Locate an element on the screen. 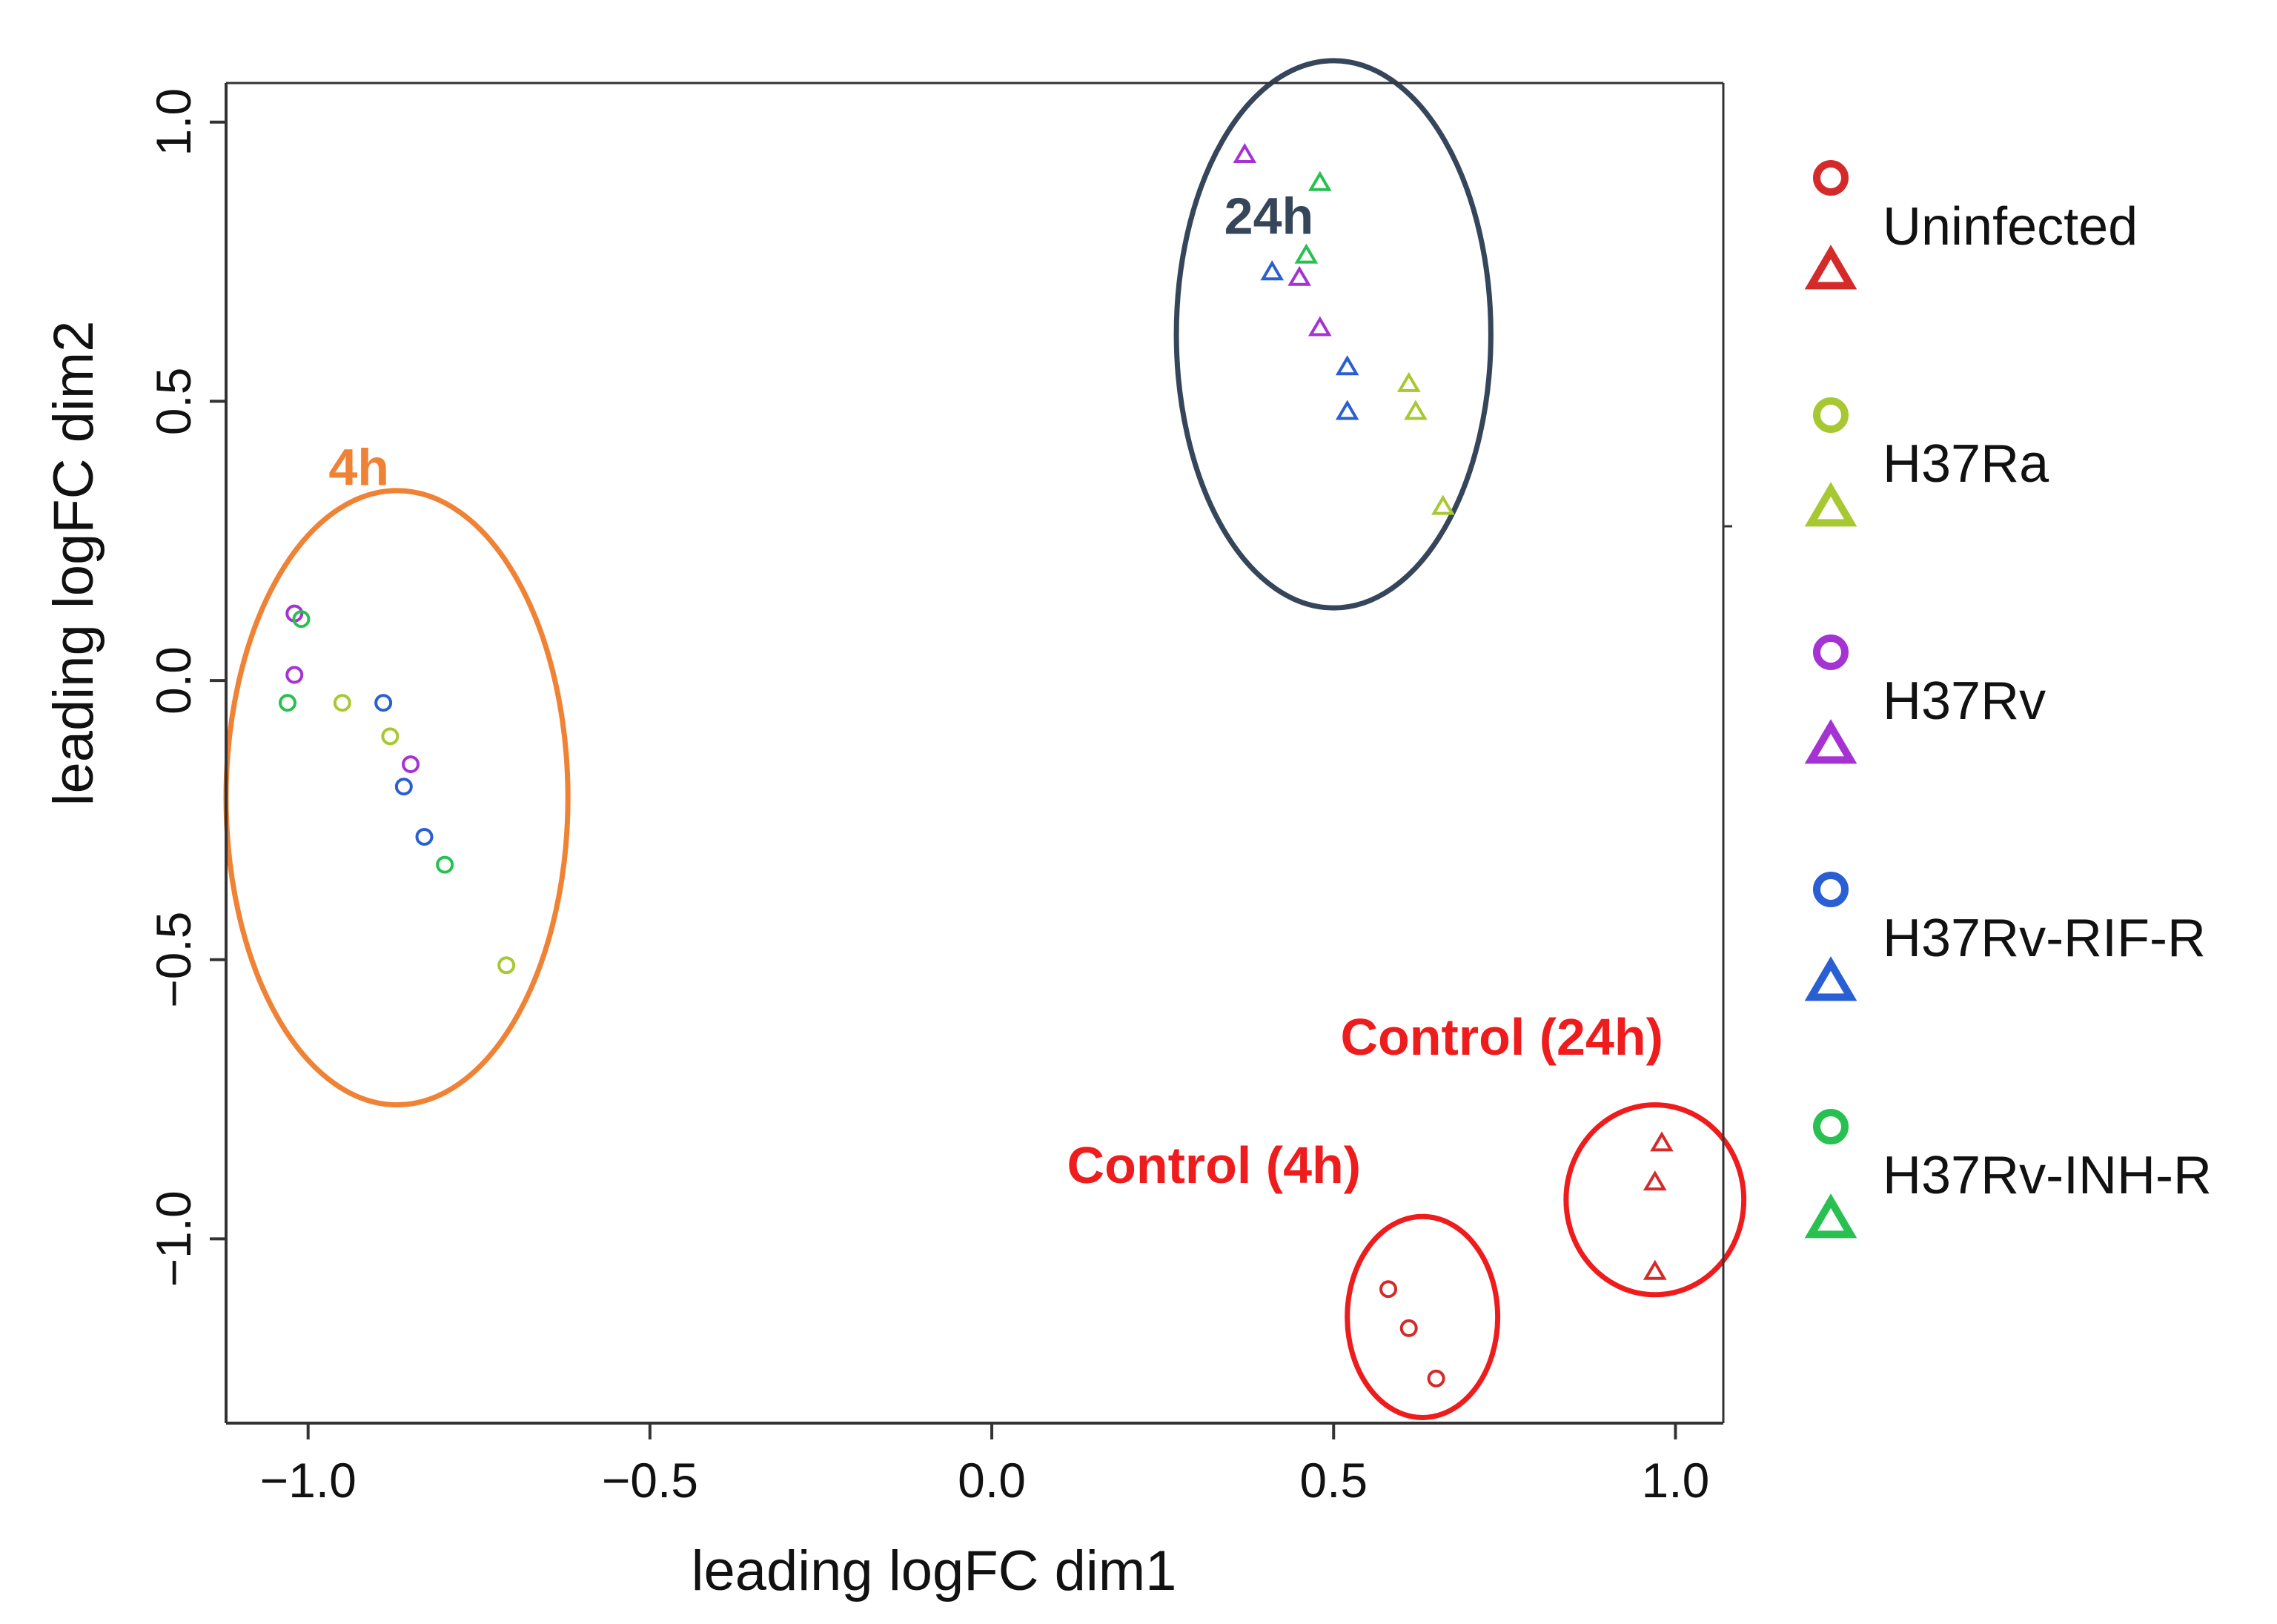  y-tick-label: 0.0 is located at coordinates (173, 680).